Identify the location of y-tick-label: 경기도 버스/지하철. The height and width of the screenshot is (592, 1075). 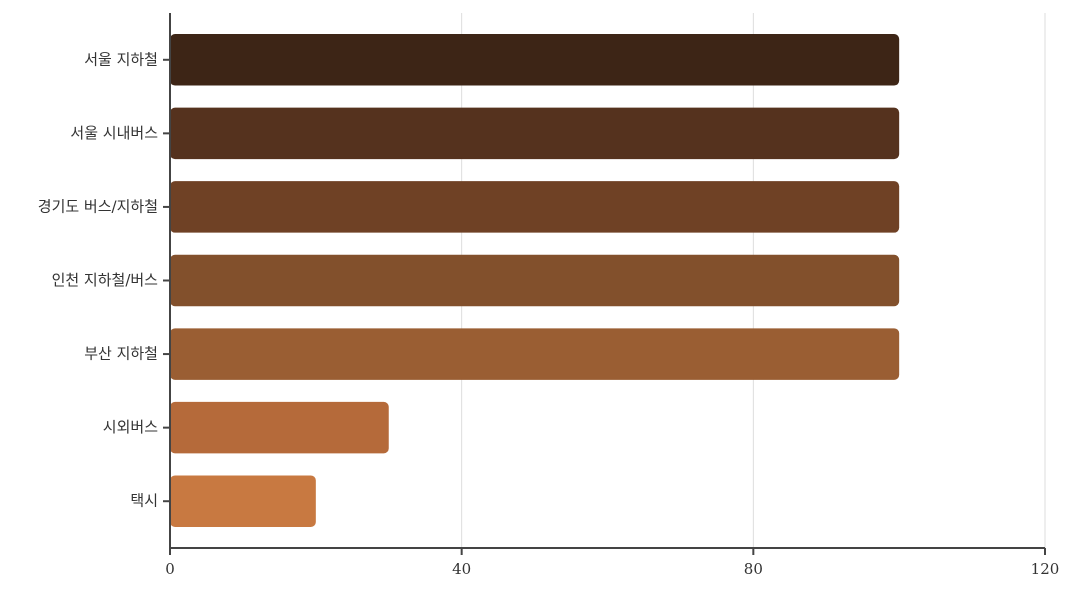
(98, 206).